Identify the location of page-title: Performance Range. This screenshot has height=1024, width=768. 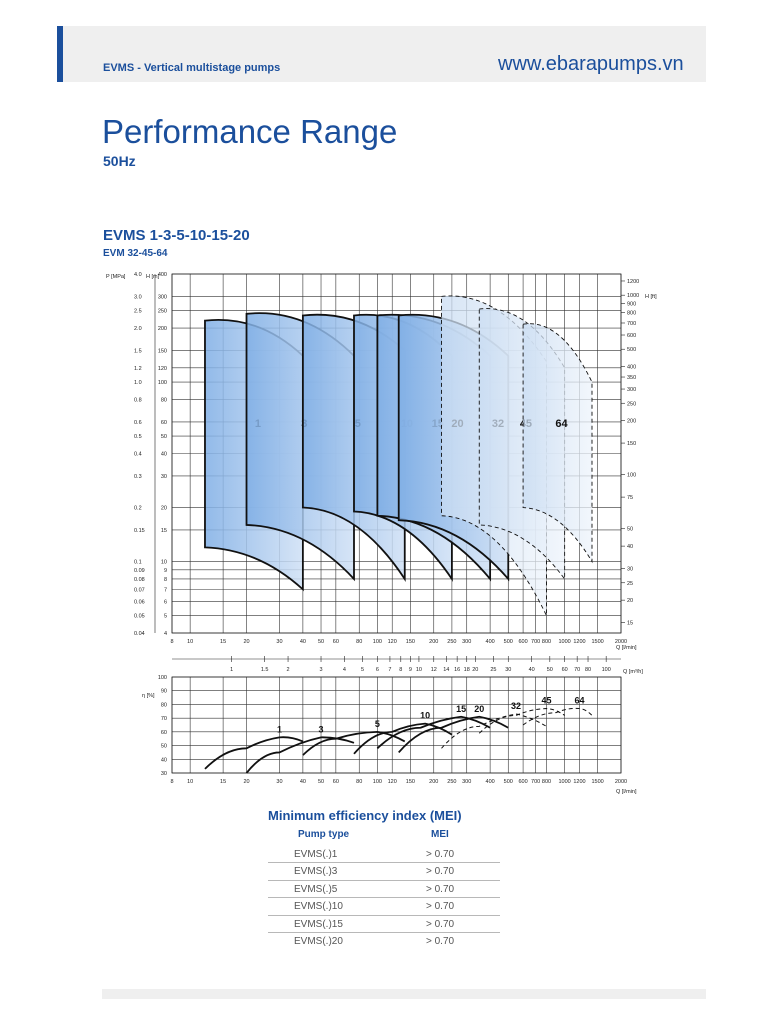
(250, 131).